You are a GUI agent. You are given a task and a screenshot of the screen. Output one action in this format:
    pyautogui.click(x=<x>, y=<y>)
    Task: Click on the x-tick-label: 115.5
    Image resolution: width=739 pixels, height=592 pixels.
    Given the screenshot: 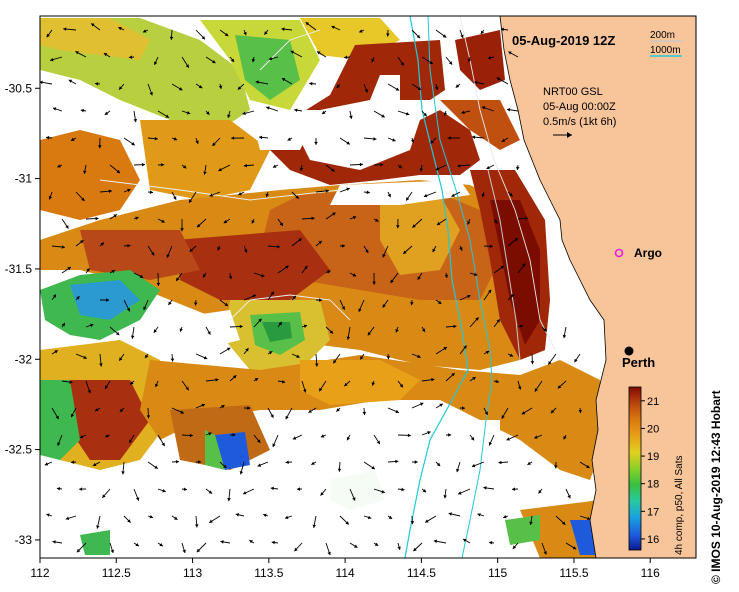 What is the action you would take?
    pyautogui.click(x=573, y=573)
    